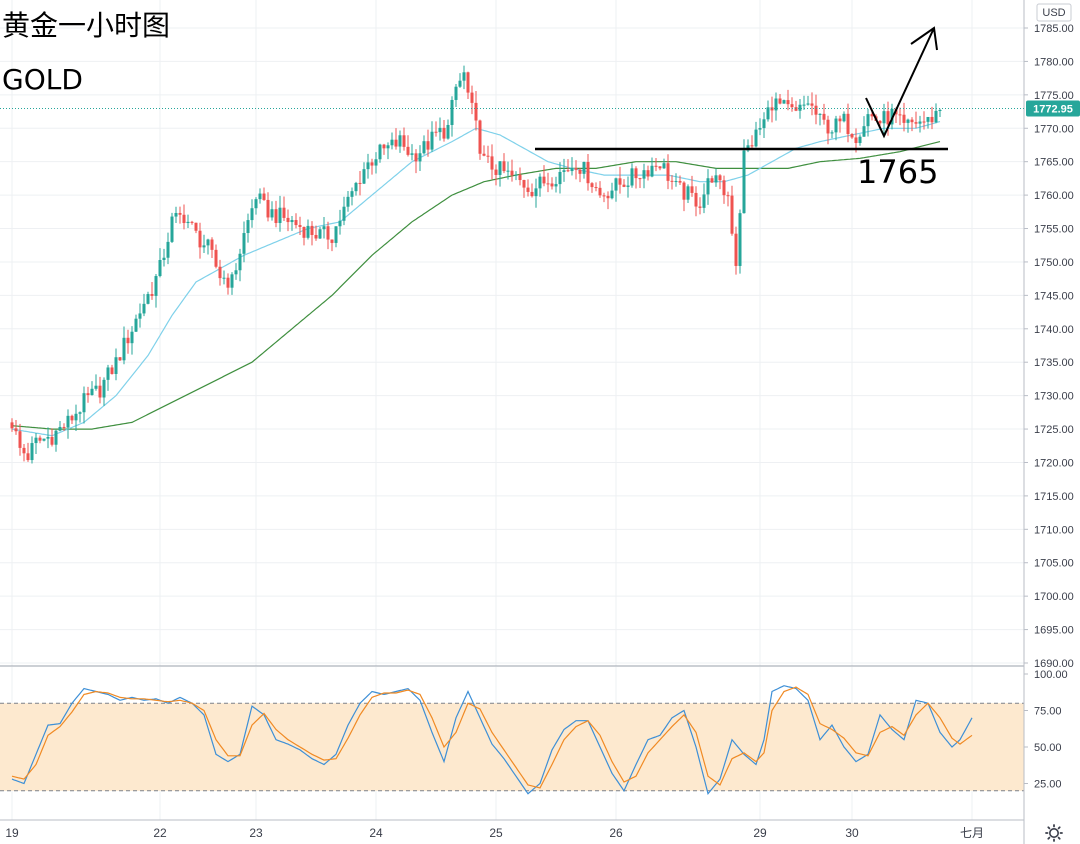  Describe the element at coordinates (741, 88) in the screenshot. I see `drawing-annotations` at that location.